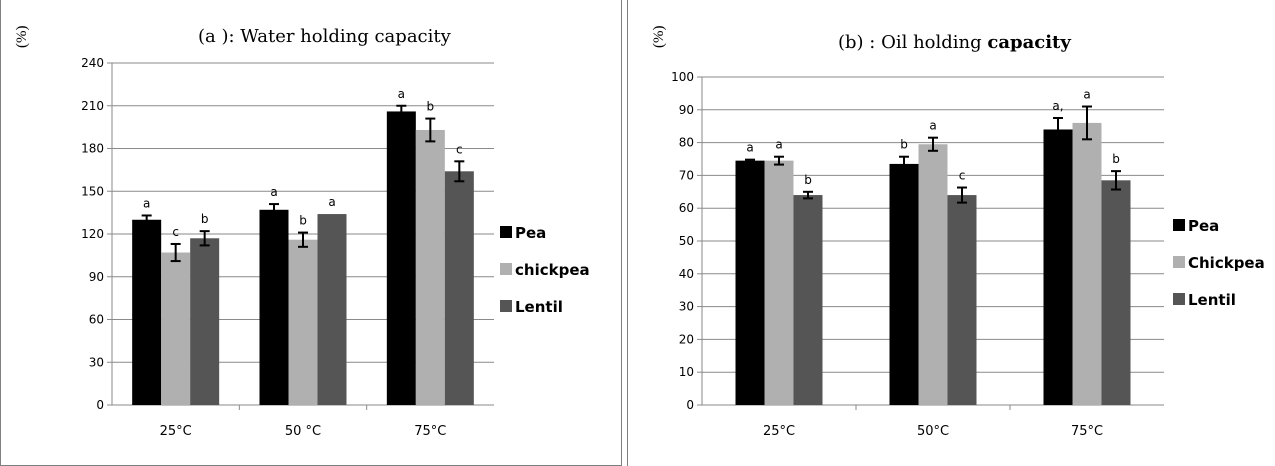  What do you see at coordinates (686, 274) in the screenshot?
I see `y-tick-label: 40` at bounding box center [686, 274].